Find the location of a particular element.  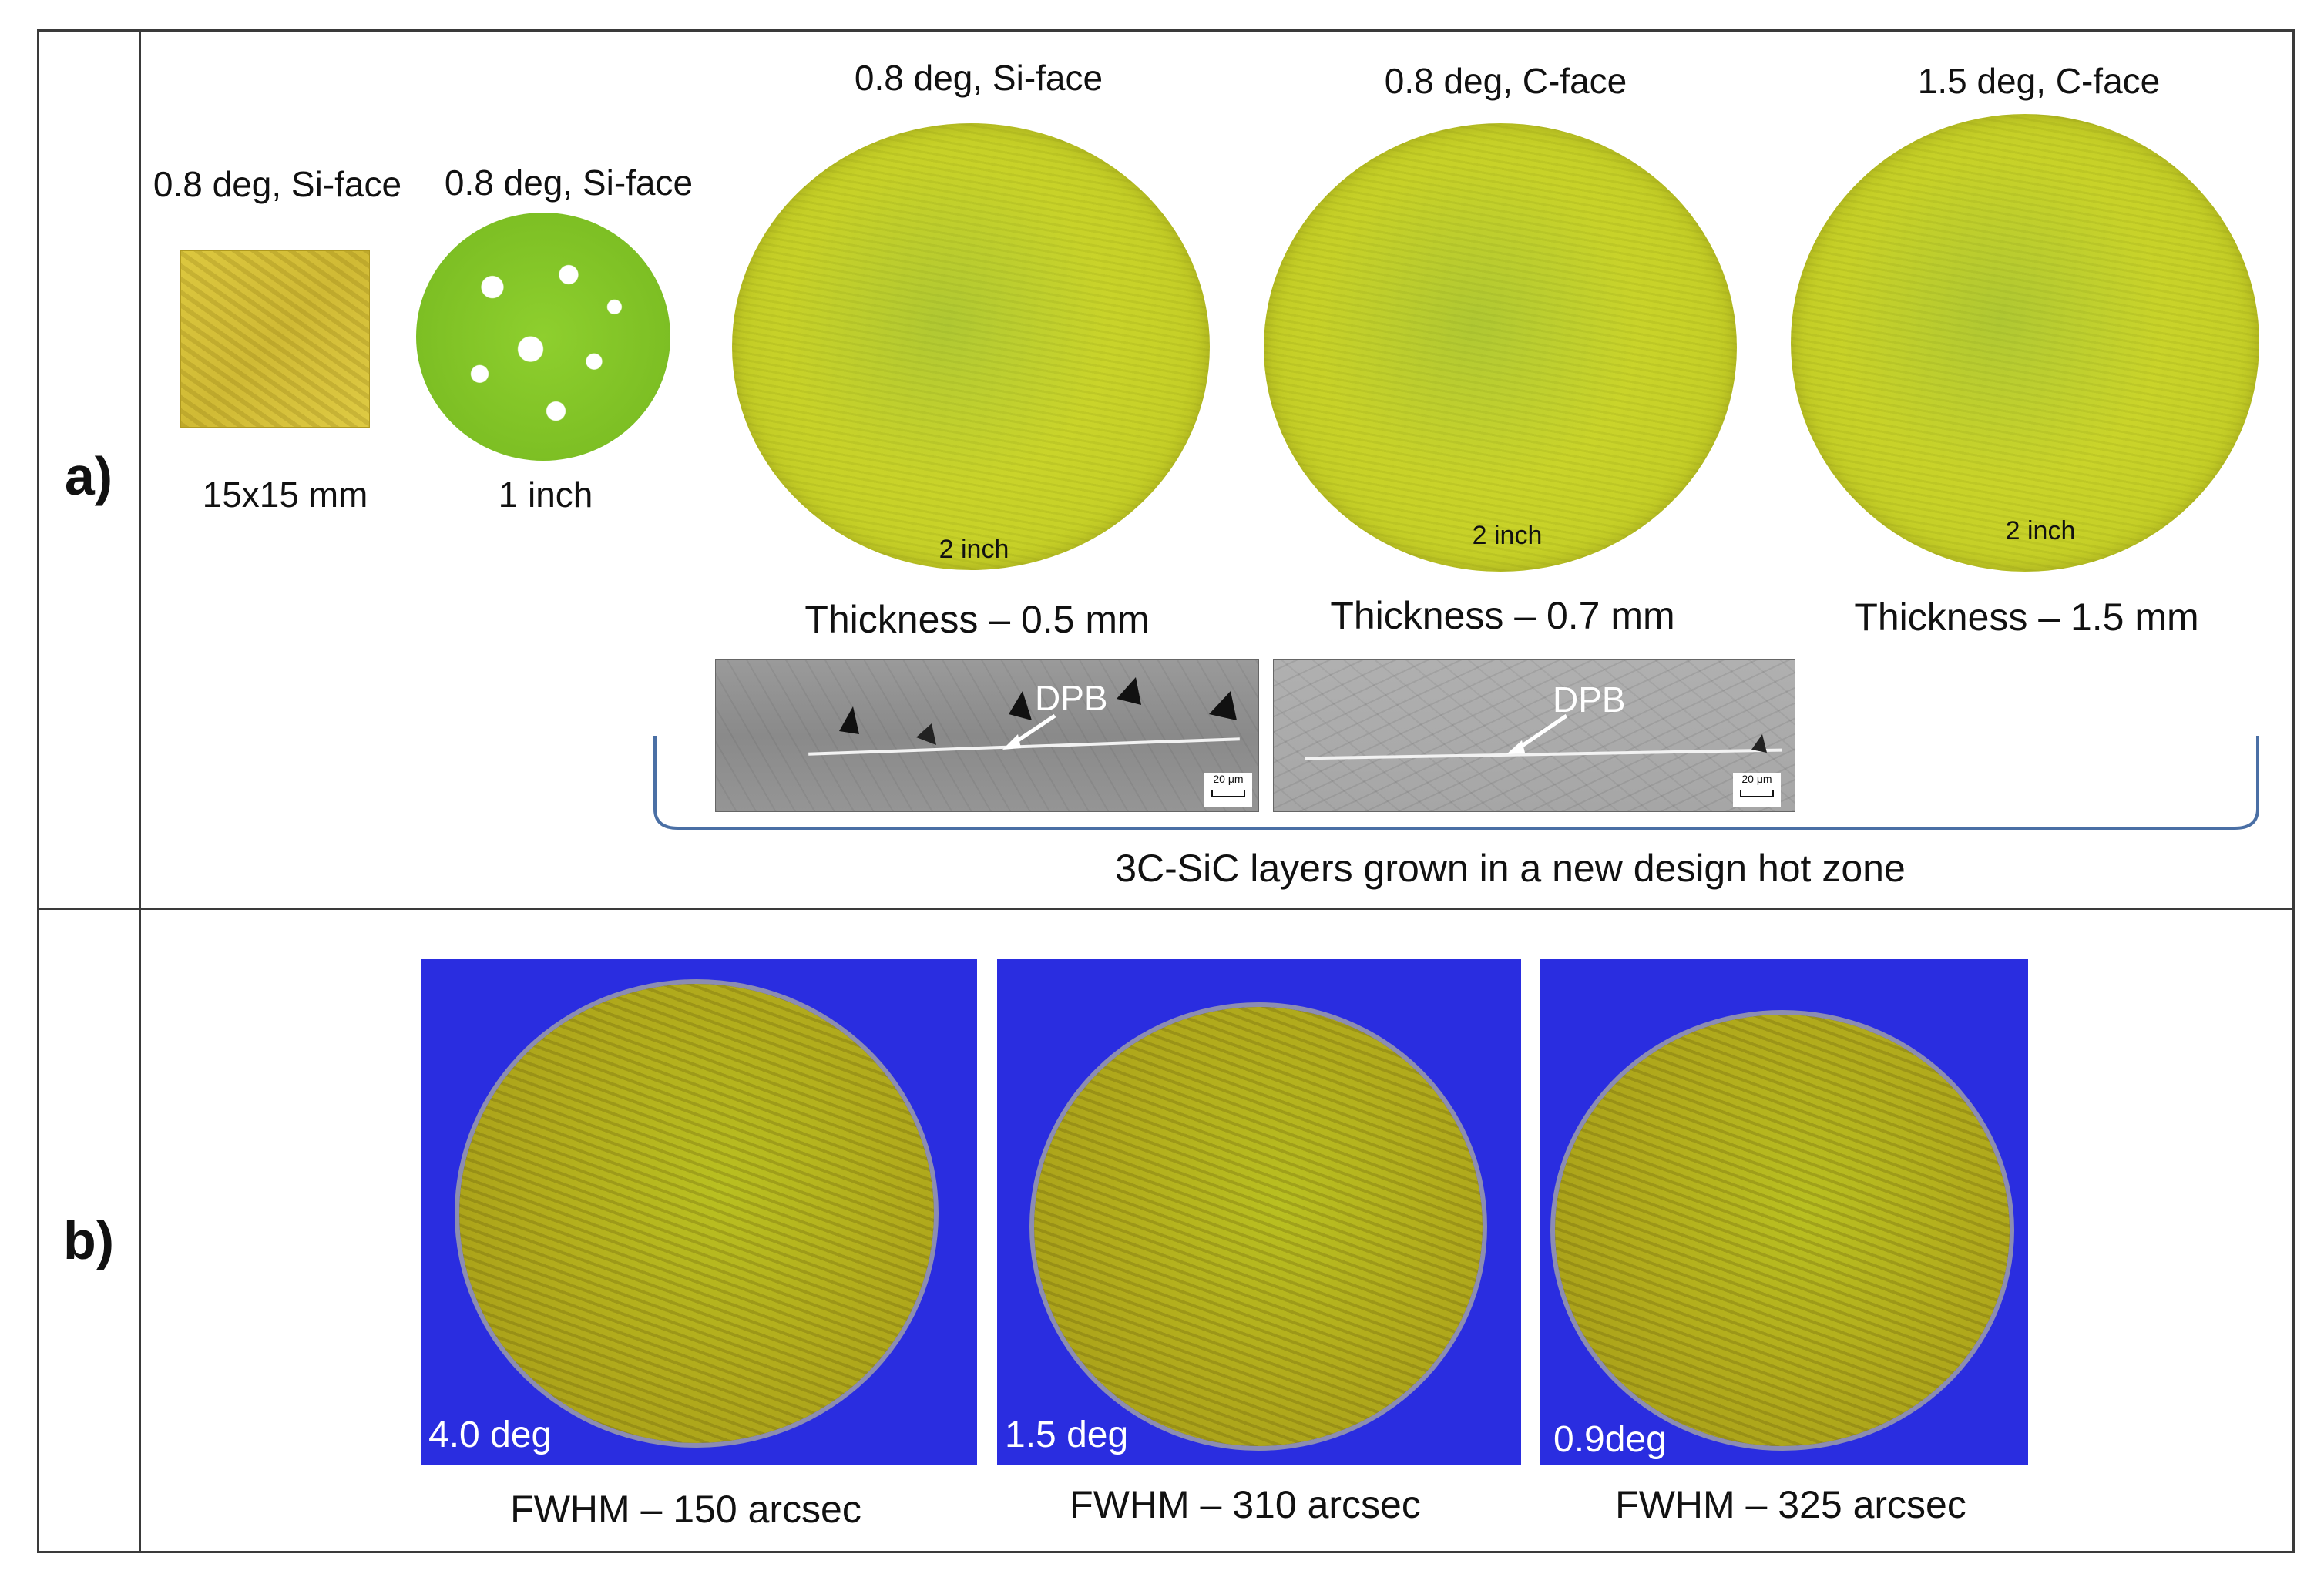

wafer-photo-3: 0.9deg is located at coordinates (1784, 1212).